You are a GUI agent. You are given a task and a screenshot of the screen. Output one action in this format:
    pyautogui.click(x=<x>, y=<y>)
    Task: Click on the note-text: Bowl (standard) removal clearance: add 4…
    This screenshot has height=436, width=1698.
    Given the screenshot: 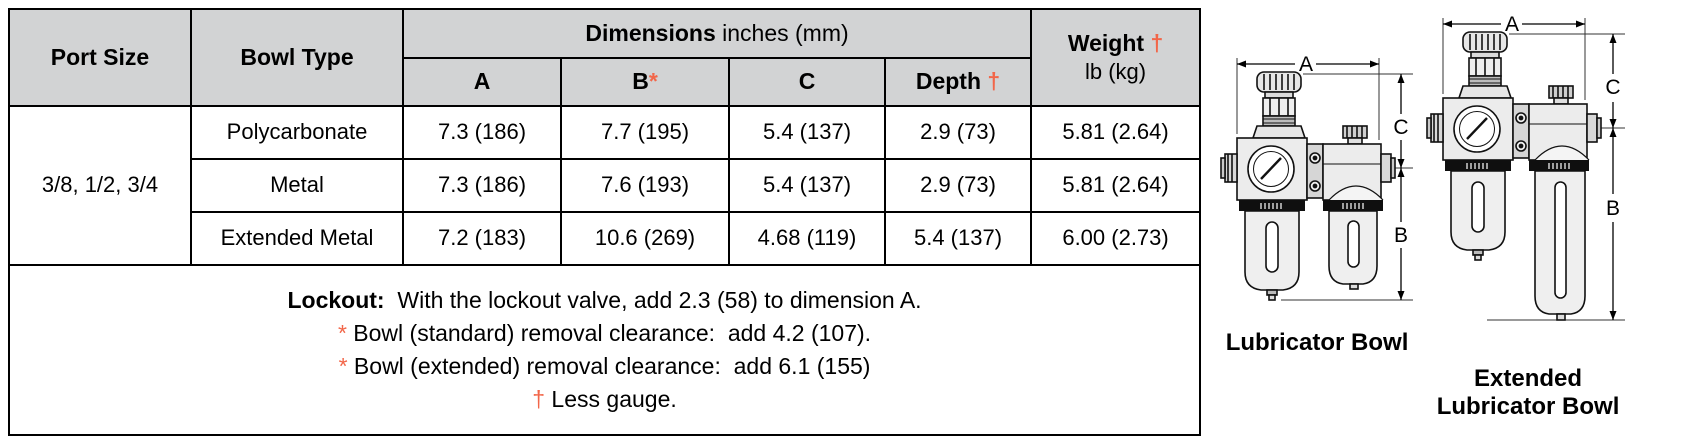 What is the action you would take?
    pyautogui.click(x=609, y=332)
    